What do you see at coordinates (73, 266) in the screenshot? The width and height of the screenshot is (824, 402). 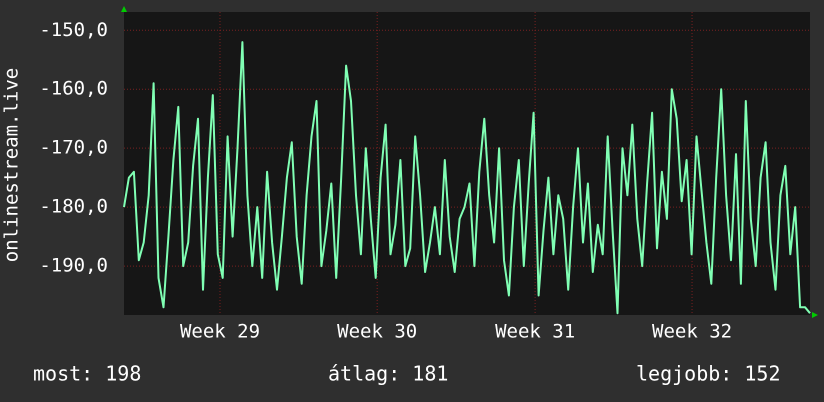 I see `y-tick-label: -190,0` at bounding box center [73, 266].